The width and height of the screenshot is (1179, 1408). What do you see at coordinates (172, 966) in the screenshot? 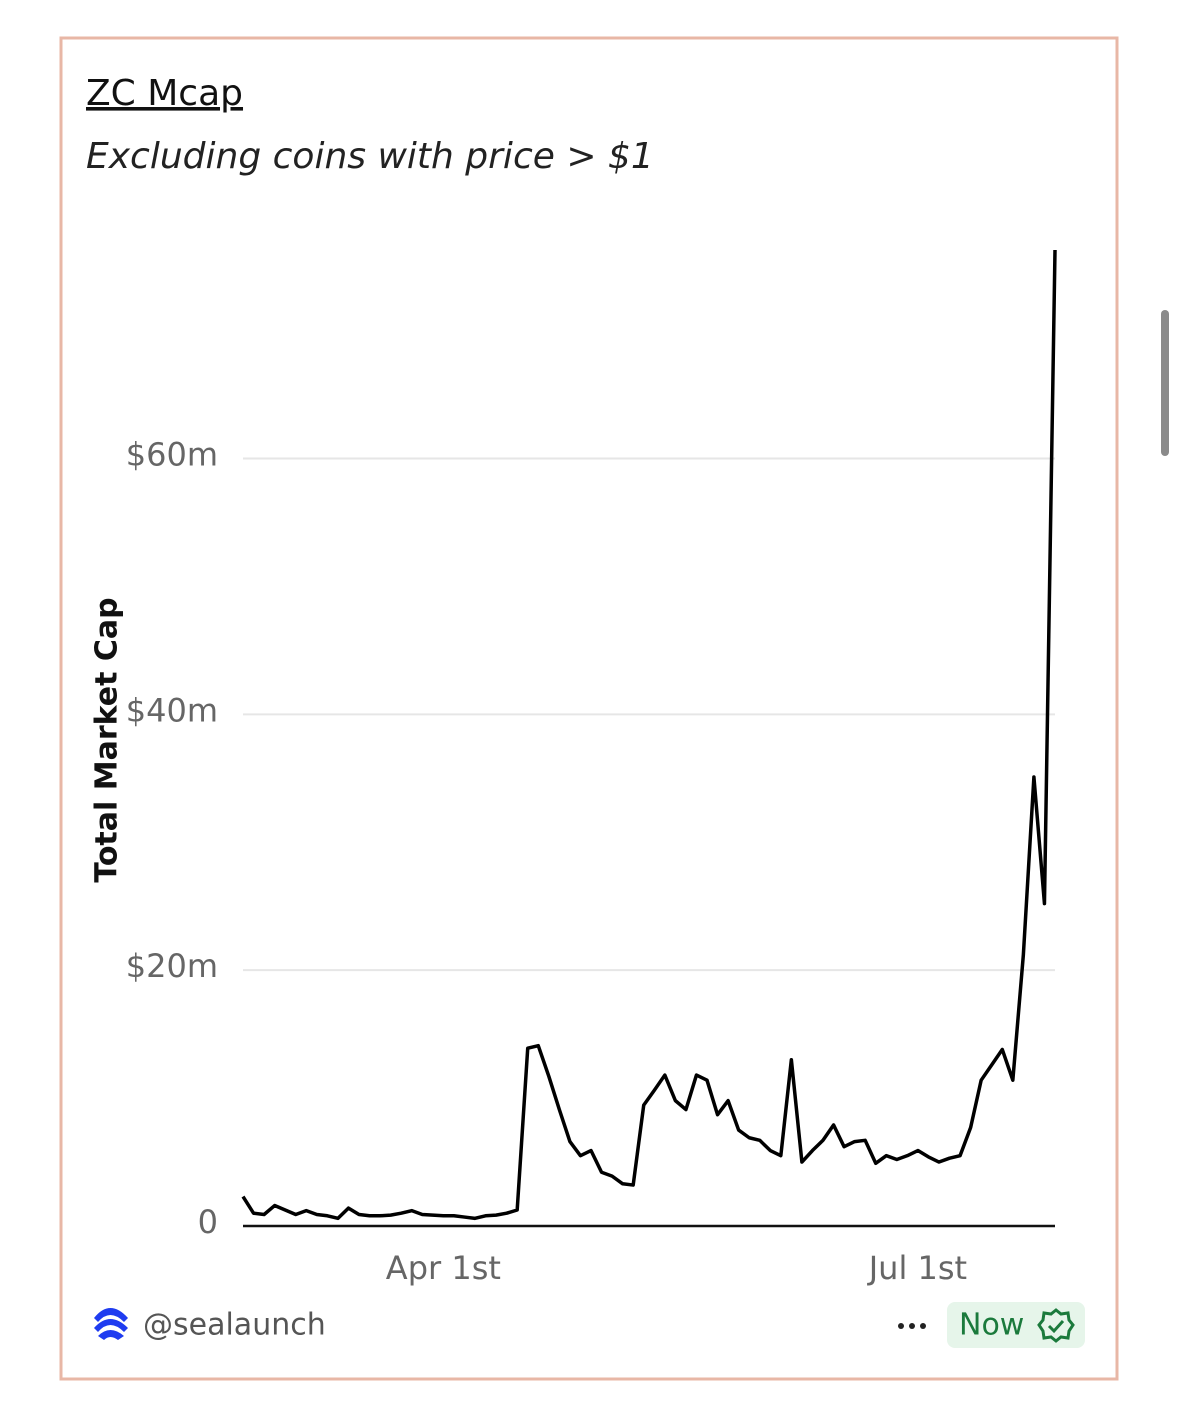
I see `y-tick-label: $20m` at bounding box center [172, 966].